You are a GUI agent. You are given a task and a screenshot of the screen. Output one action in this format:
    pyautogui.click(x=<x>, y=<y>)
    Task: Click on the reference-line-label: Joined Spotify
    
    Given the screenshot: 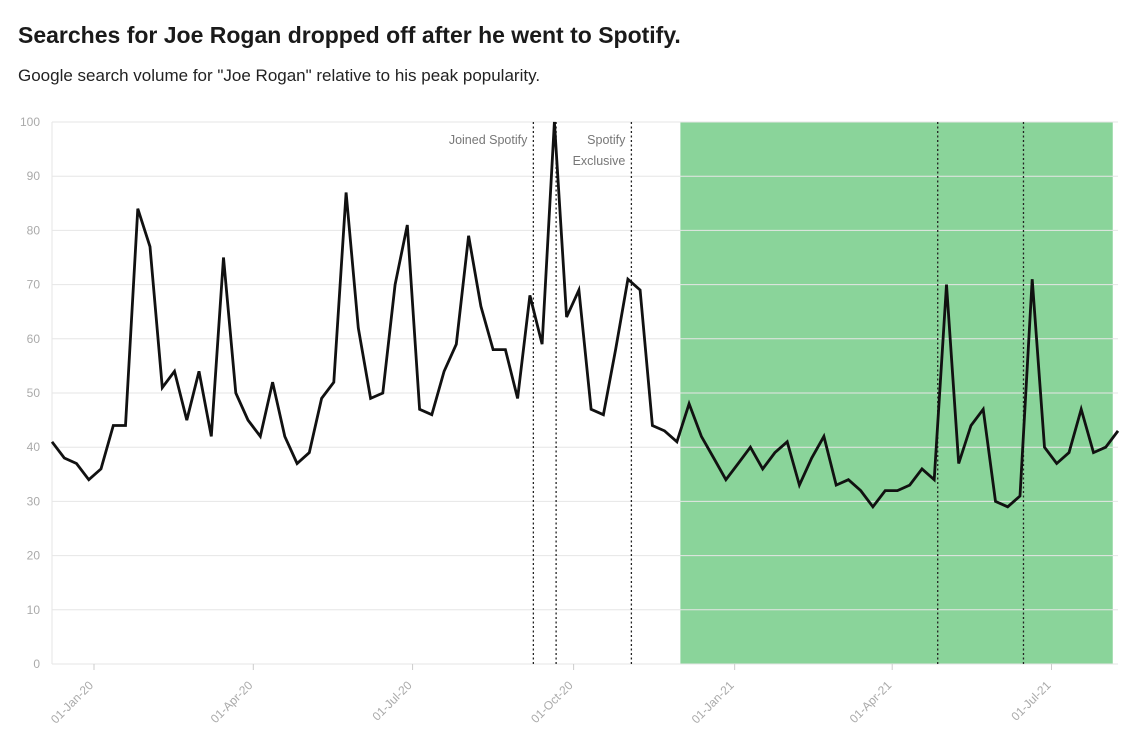 What is the action you would take?
    pyautogui.click(x=488, y=140)
    